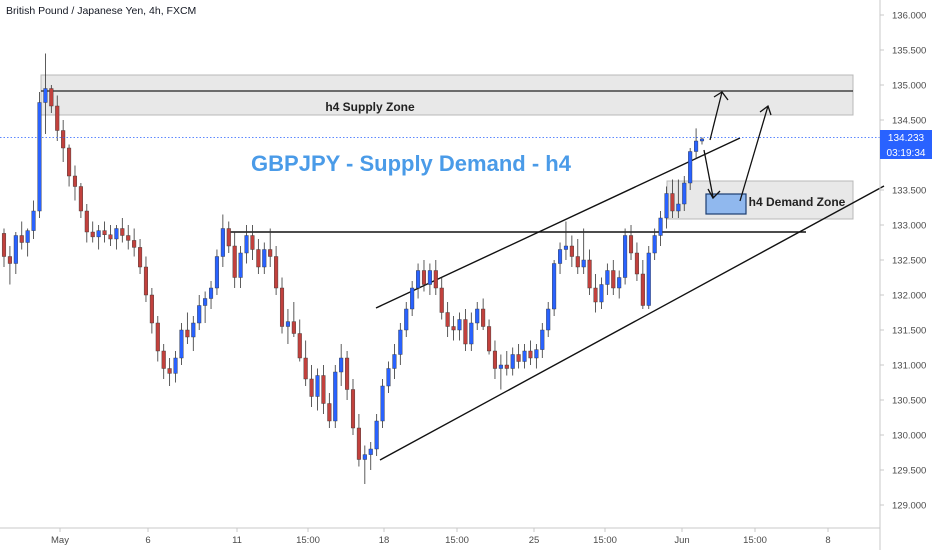 The height and width of the screenshot is (555, 932). What do you see at coordinates (909, 261) in the screenshot?
I see `price-tick-label: 132.500` at bounding box center [909, 261].